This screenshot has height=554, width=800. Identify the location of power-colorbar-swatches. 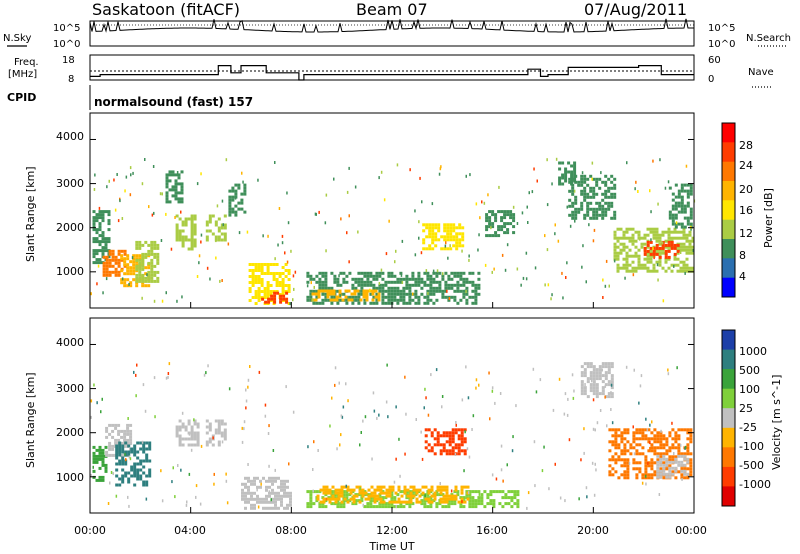
(728, 210).